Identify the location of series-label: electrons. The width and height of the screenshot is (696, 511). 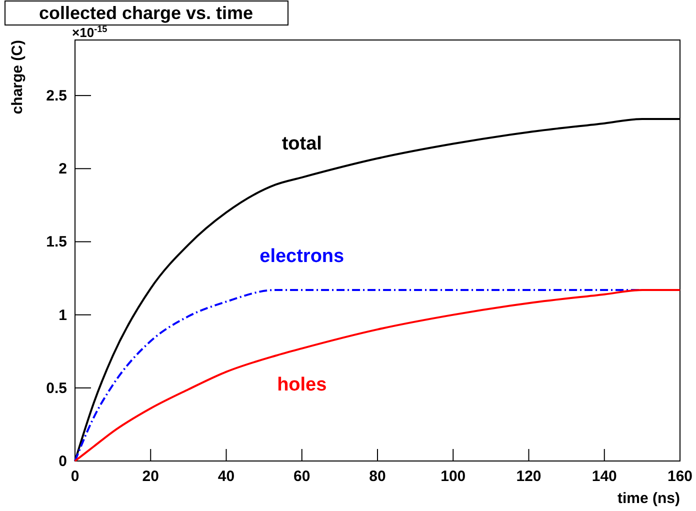
(302, 256).